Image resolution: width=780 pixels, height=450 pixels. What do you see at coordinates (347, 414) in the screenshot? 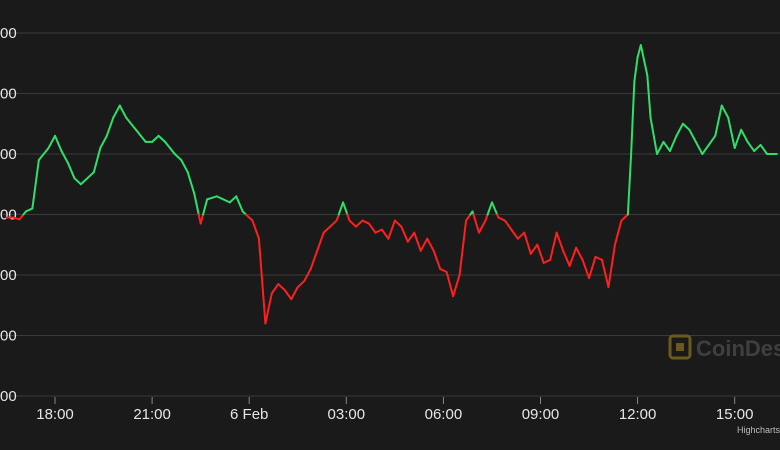
I see `x-tick-label: 03:00` at bounding box center [347, 414].